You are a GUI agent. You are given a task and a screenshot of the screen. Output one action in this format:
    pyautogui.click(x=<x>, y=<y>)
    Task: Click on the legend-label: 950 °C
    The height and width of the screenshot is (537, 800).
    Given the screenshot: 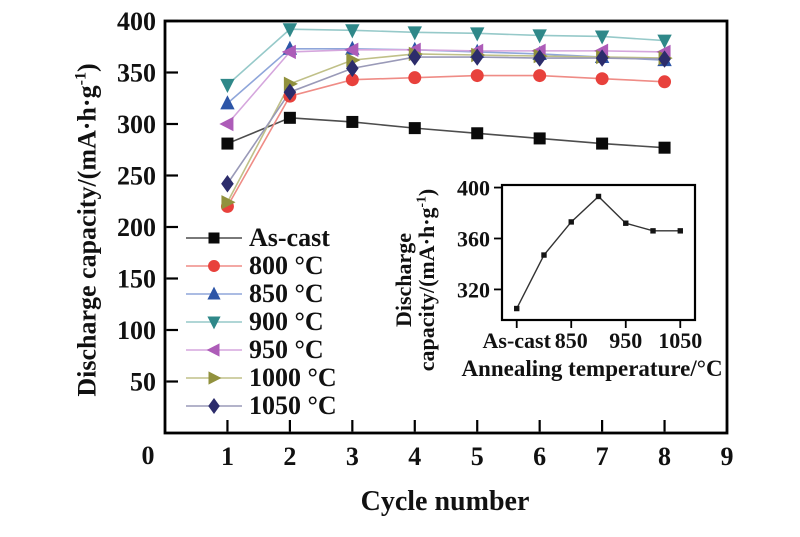 What is the action you would take?
    pyautogui.click(x=286, y=349)
    